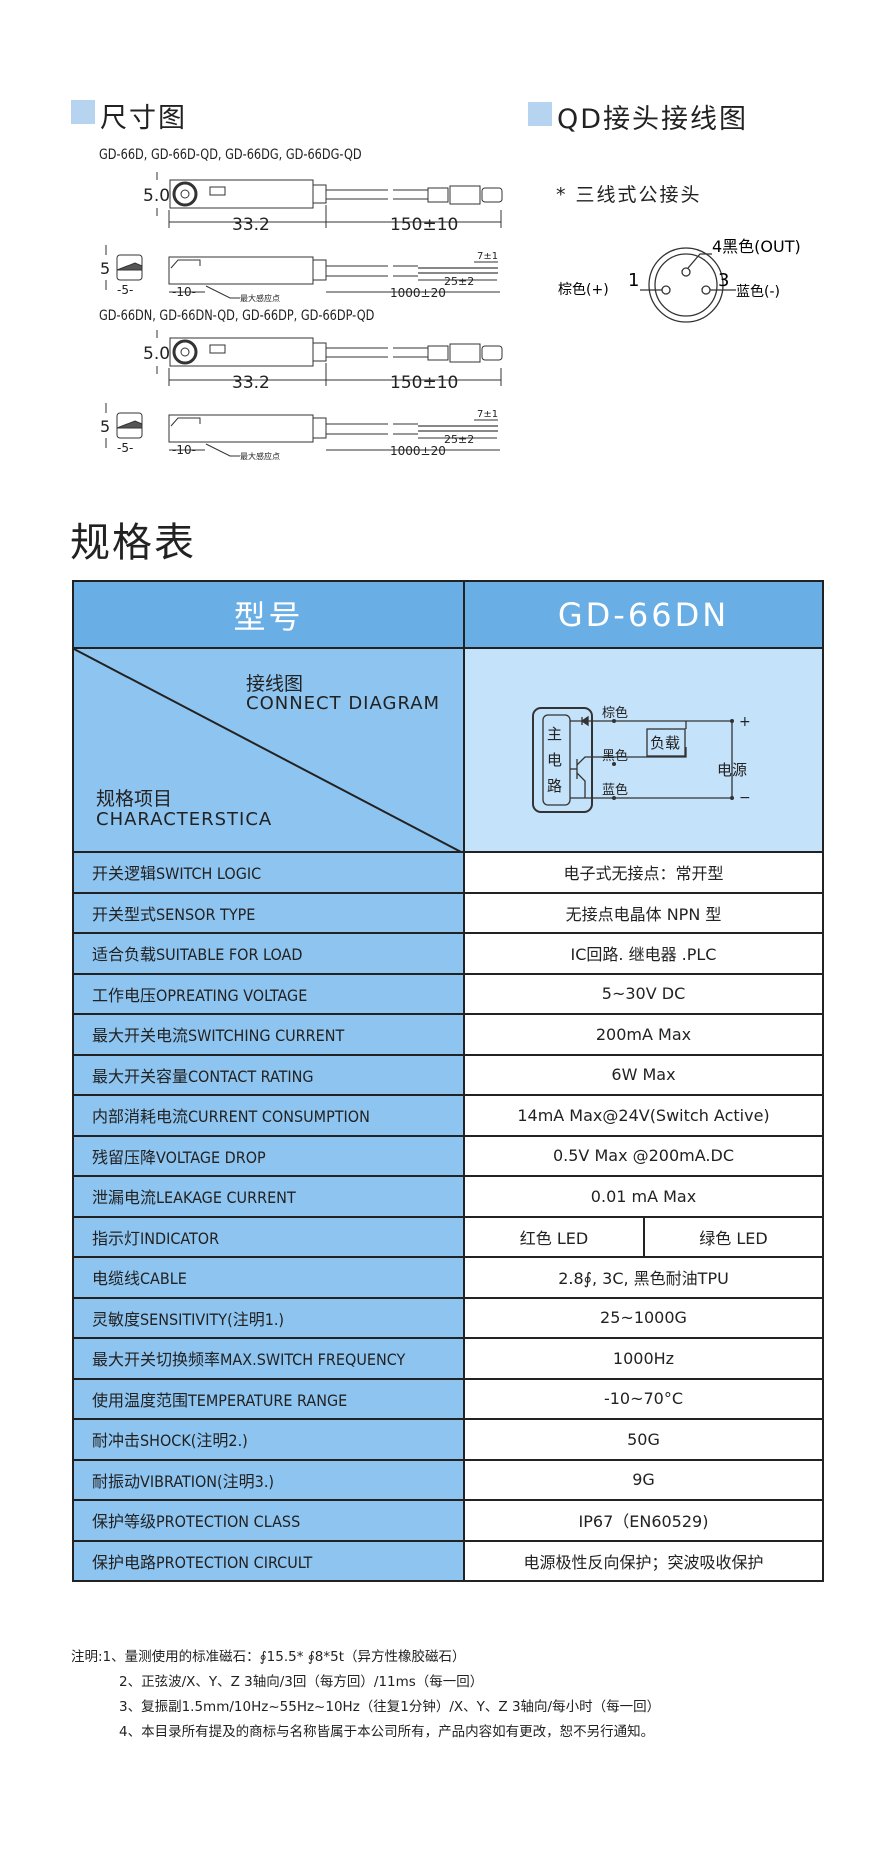 The height and width of the screenshot is (1857, 891). What do you see at coordinates (643, 1074) in the screenshot?
I see `spec-value: 6W Max` at bounding box center [643, 1074].